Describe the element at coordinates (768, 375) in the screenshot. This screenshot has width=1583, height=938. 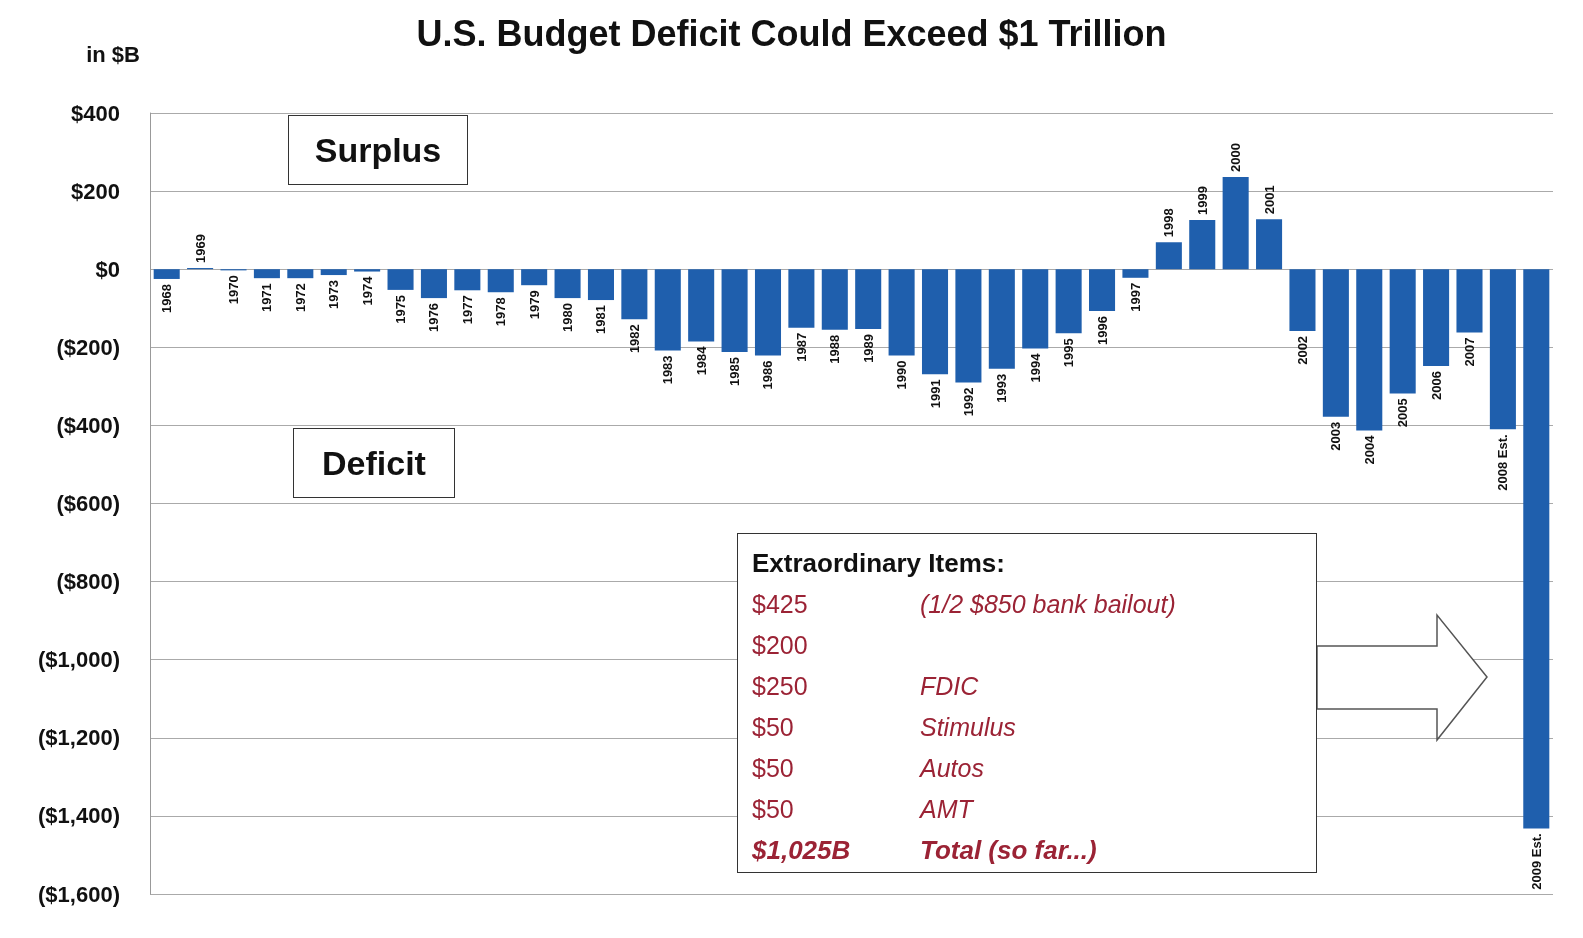
I see `x-tick-label: 1986` at that location.